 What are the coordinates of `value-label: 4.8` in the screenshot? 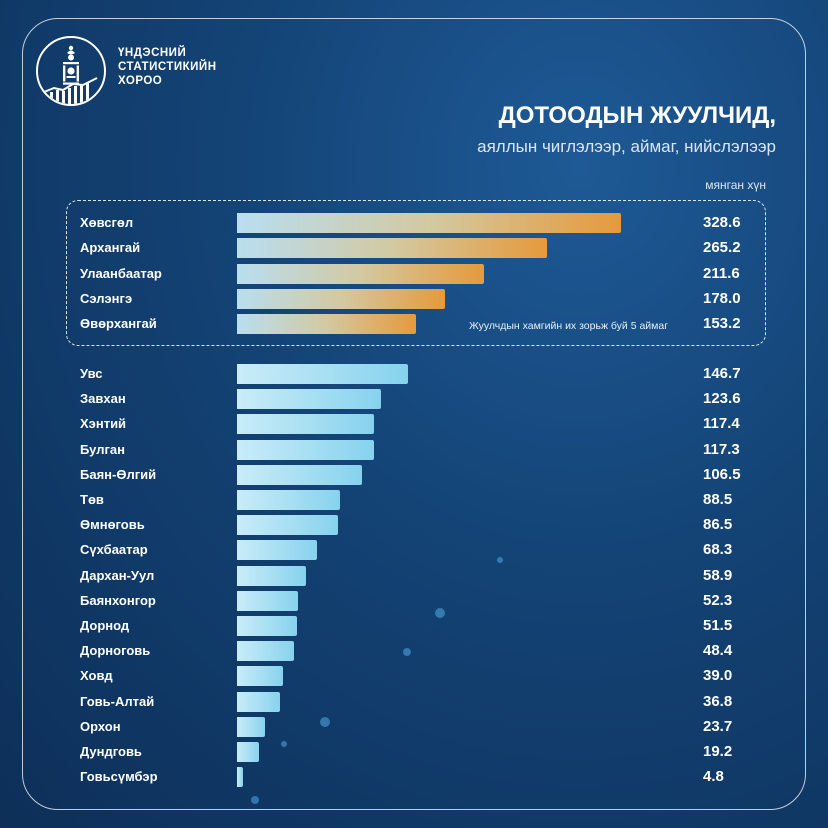 It's located at (713, 777).